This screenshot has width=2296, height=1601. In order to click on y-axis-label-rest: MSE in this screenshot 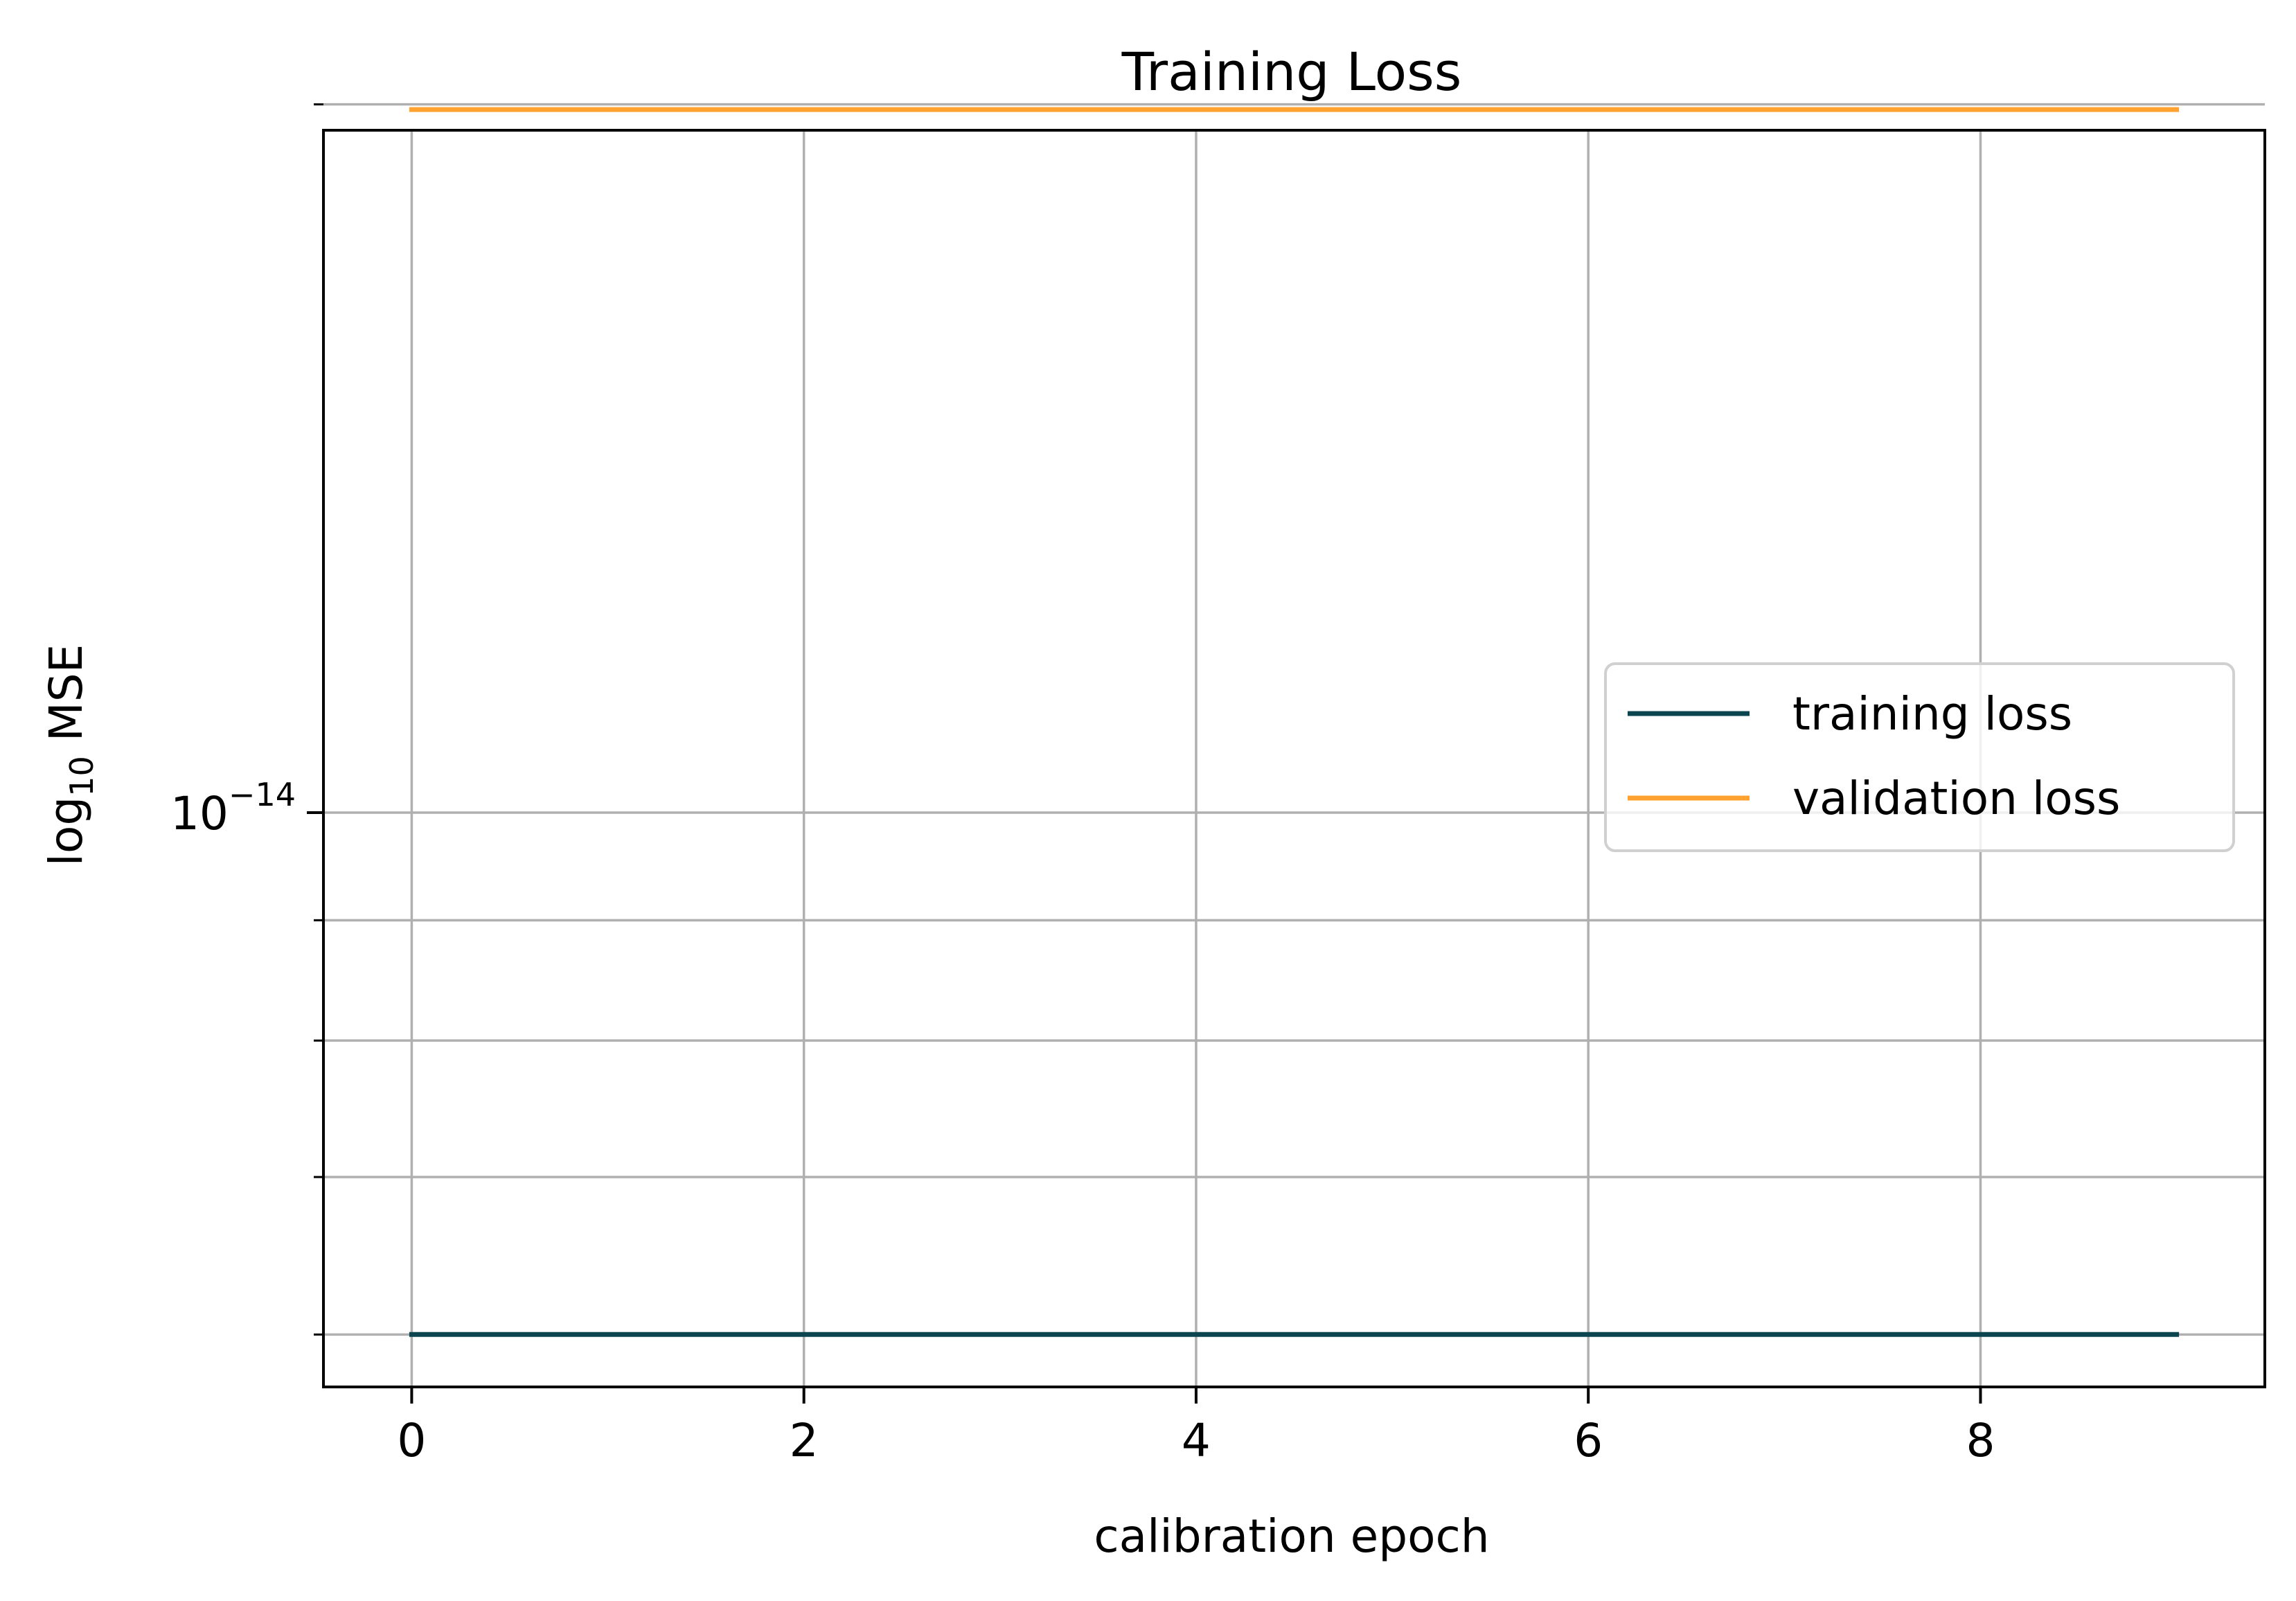, I will do `click(66, 700)`.